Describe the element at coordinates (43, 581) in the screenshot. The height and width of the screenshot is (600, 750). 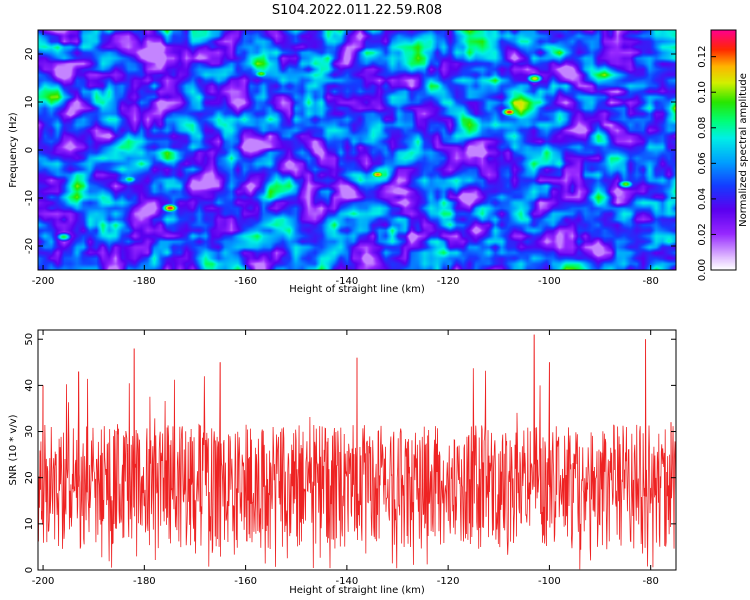
I see `snr-x-tick-label: -200` at that location.